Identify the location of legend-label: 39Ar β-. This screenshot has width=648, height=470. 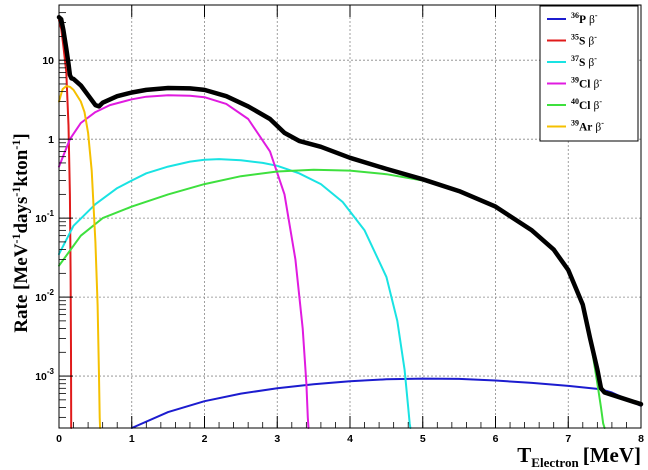
(587, 126).